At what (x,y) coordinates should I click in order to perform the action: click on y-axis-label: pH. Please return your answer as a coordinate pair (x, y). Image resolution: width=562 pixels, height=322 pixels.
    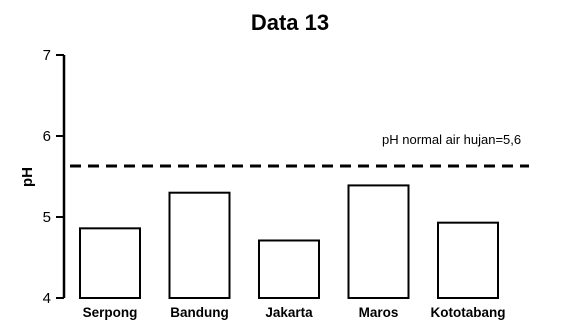
    Looking at the image, I should click on (27, 177).